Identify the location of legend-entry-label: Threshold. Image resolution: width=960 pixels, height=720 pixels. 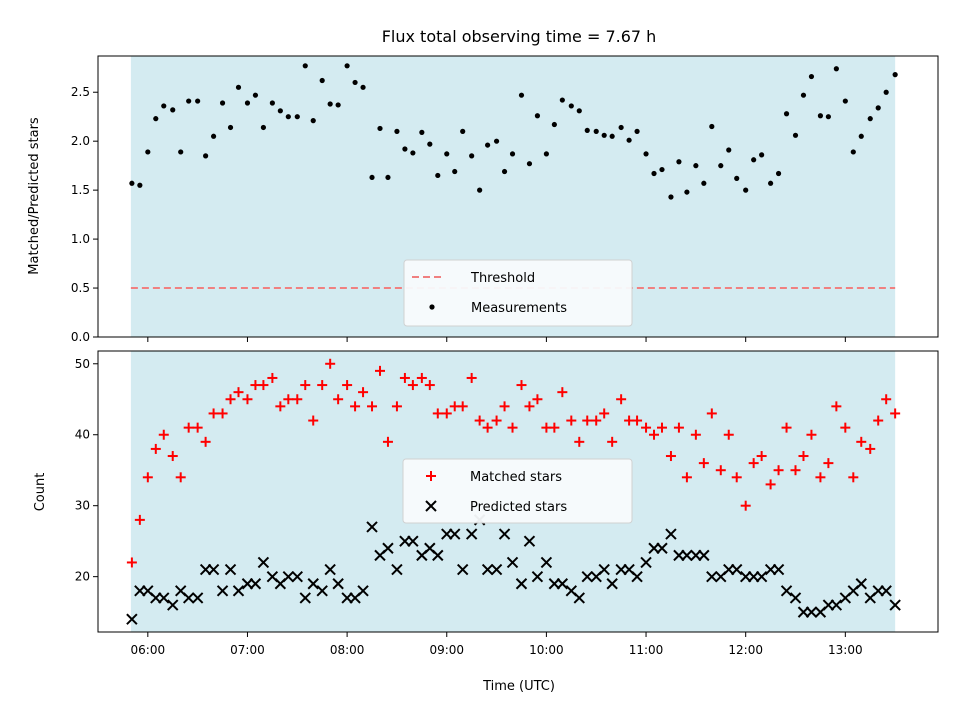
(502, 278).